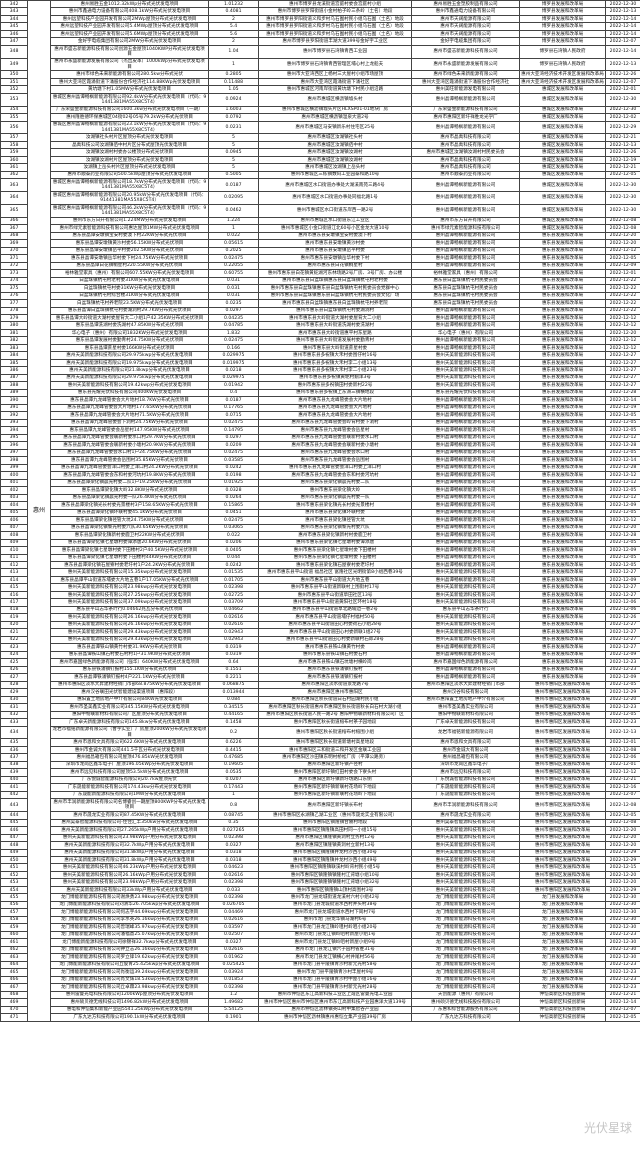 Image resolution: width=640 pixels, height=1150 pixels. I want to click on row-number: 471, so click(14, 1017).